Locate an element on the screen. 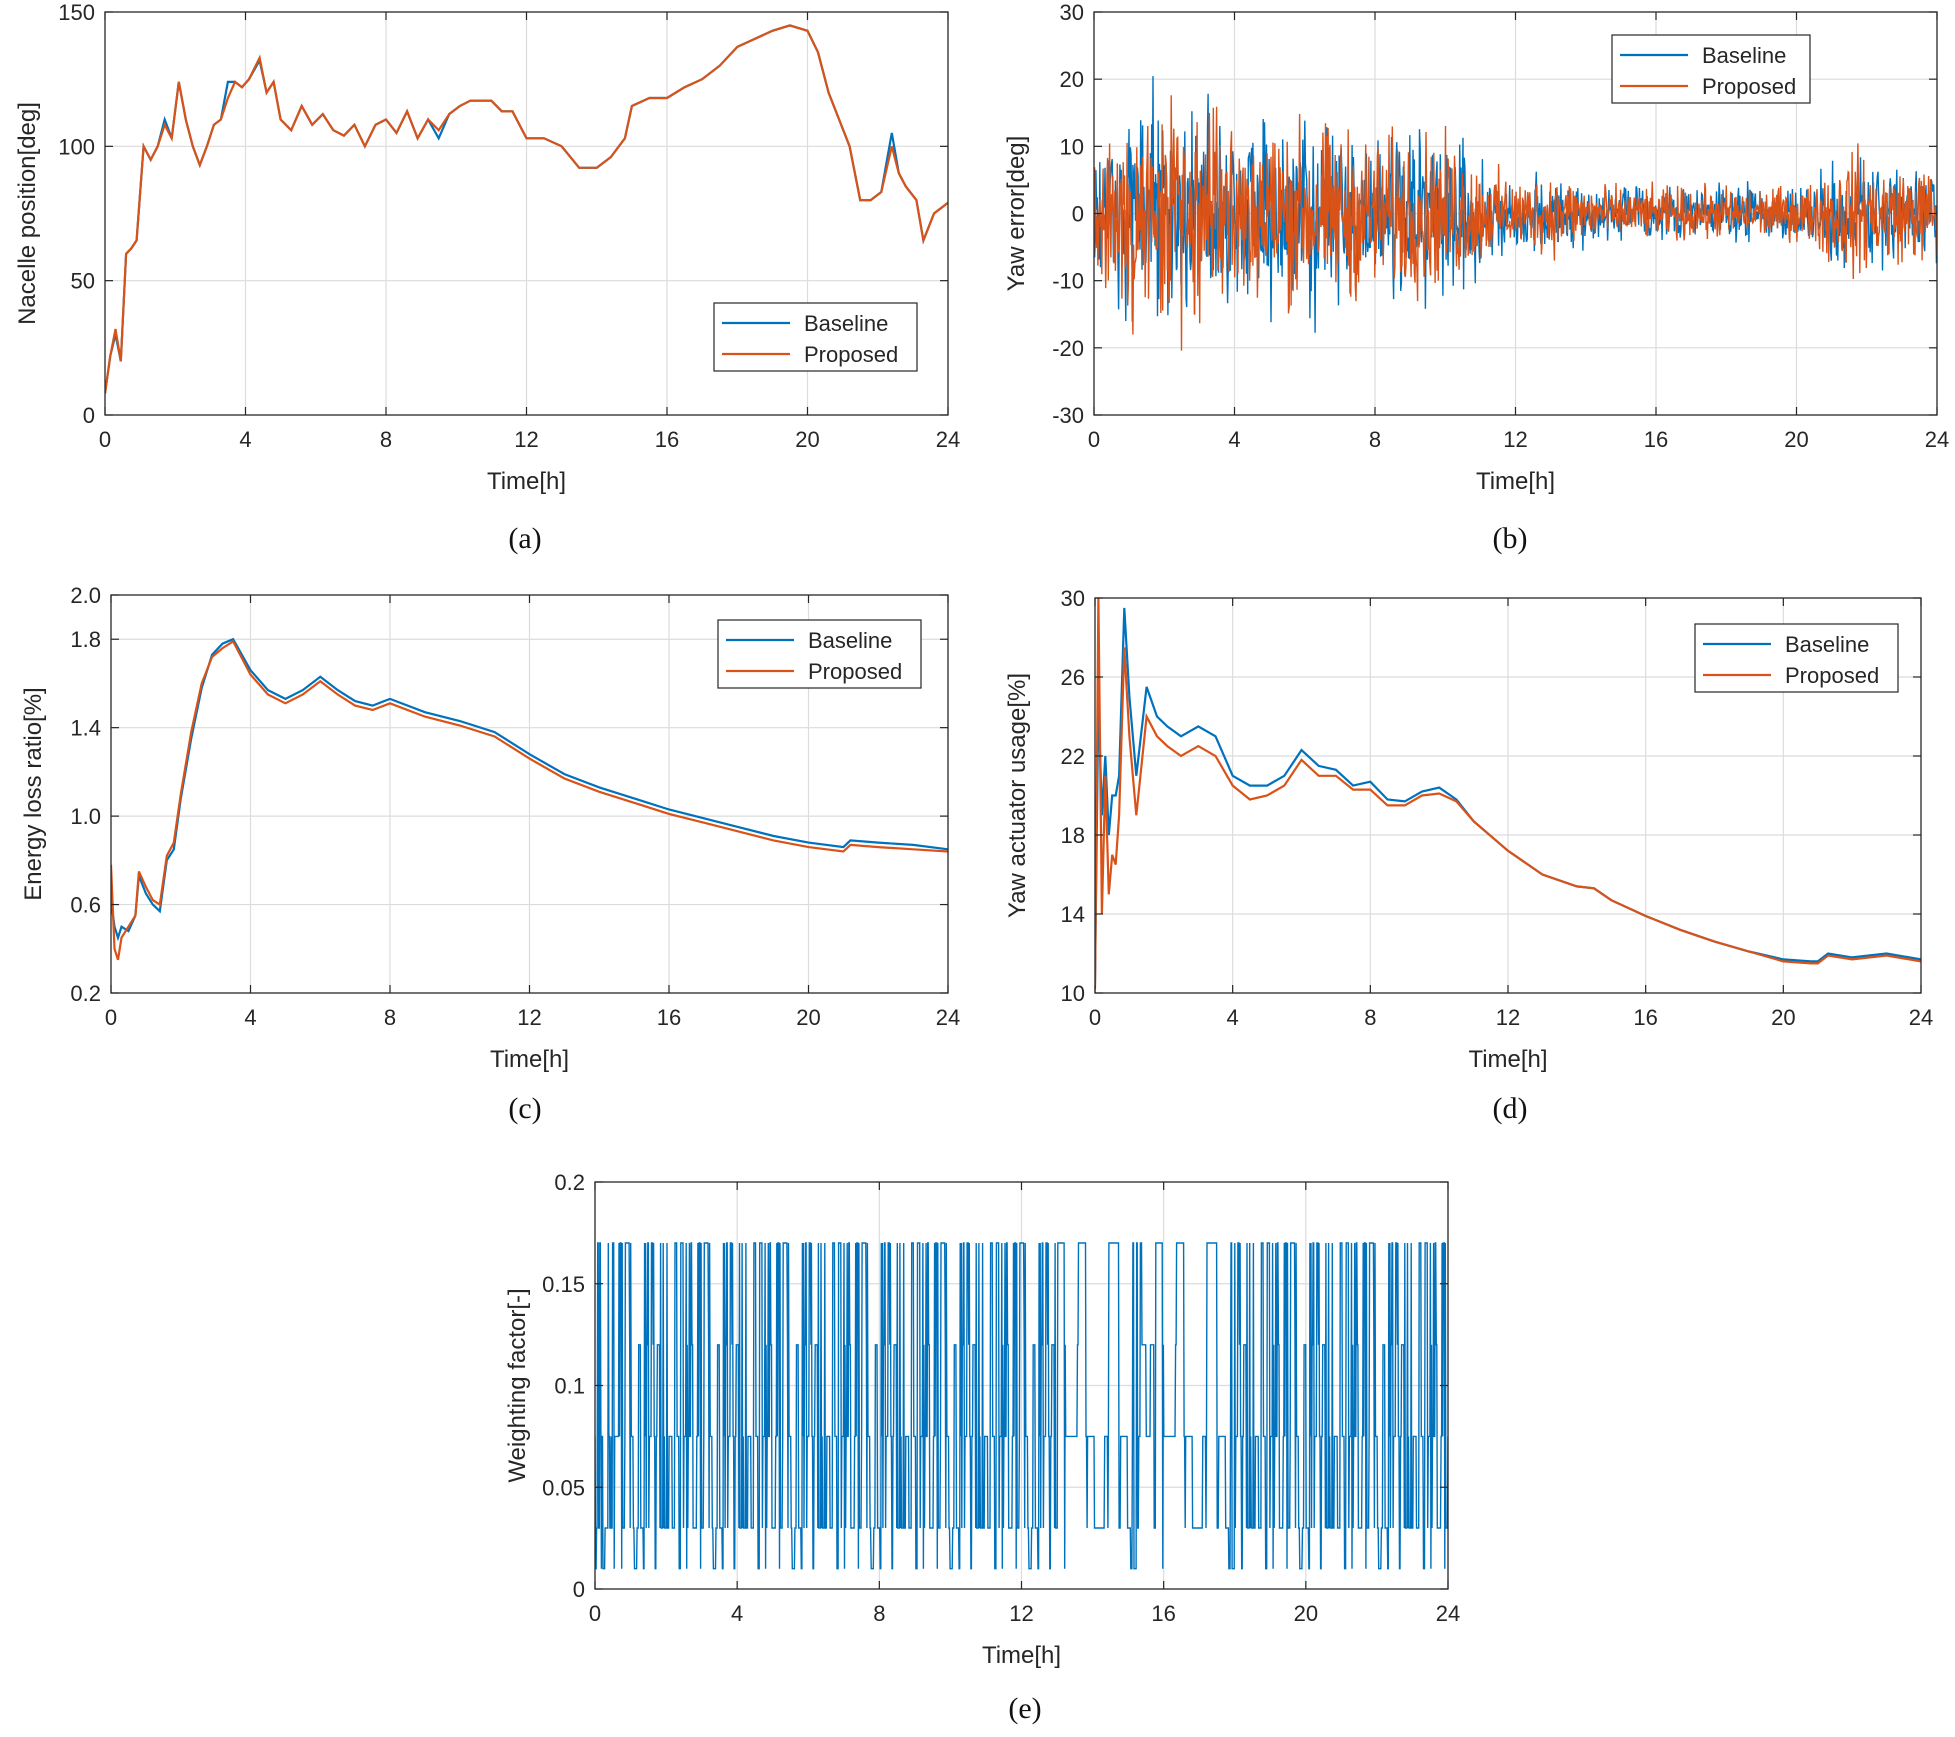 This screenshot has height=1737, width=1955. y-axis-label: Energy loss ratio[%] is located at coordinates (33, 793).